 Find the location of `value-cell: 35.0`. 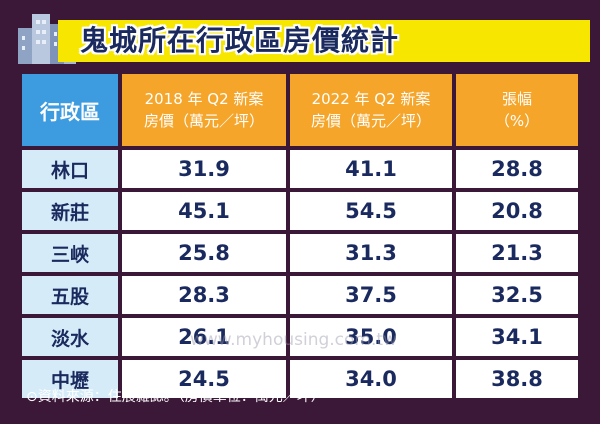

value-cell: 35.0 is located at coordinates (371, 337).